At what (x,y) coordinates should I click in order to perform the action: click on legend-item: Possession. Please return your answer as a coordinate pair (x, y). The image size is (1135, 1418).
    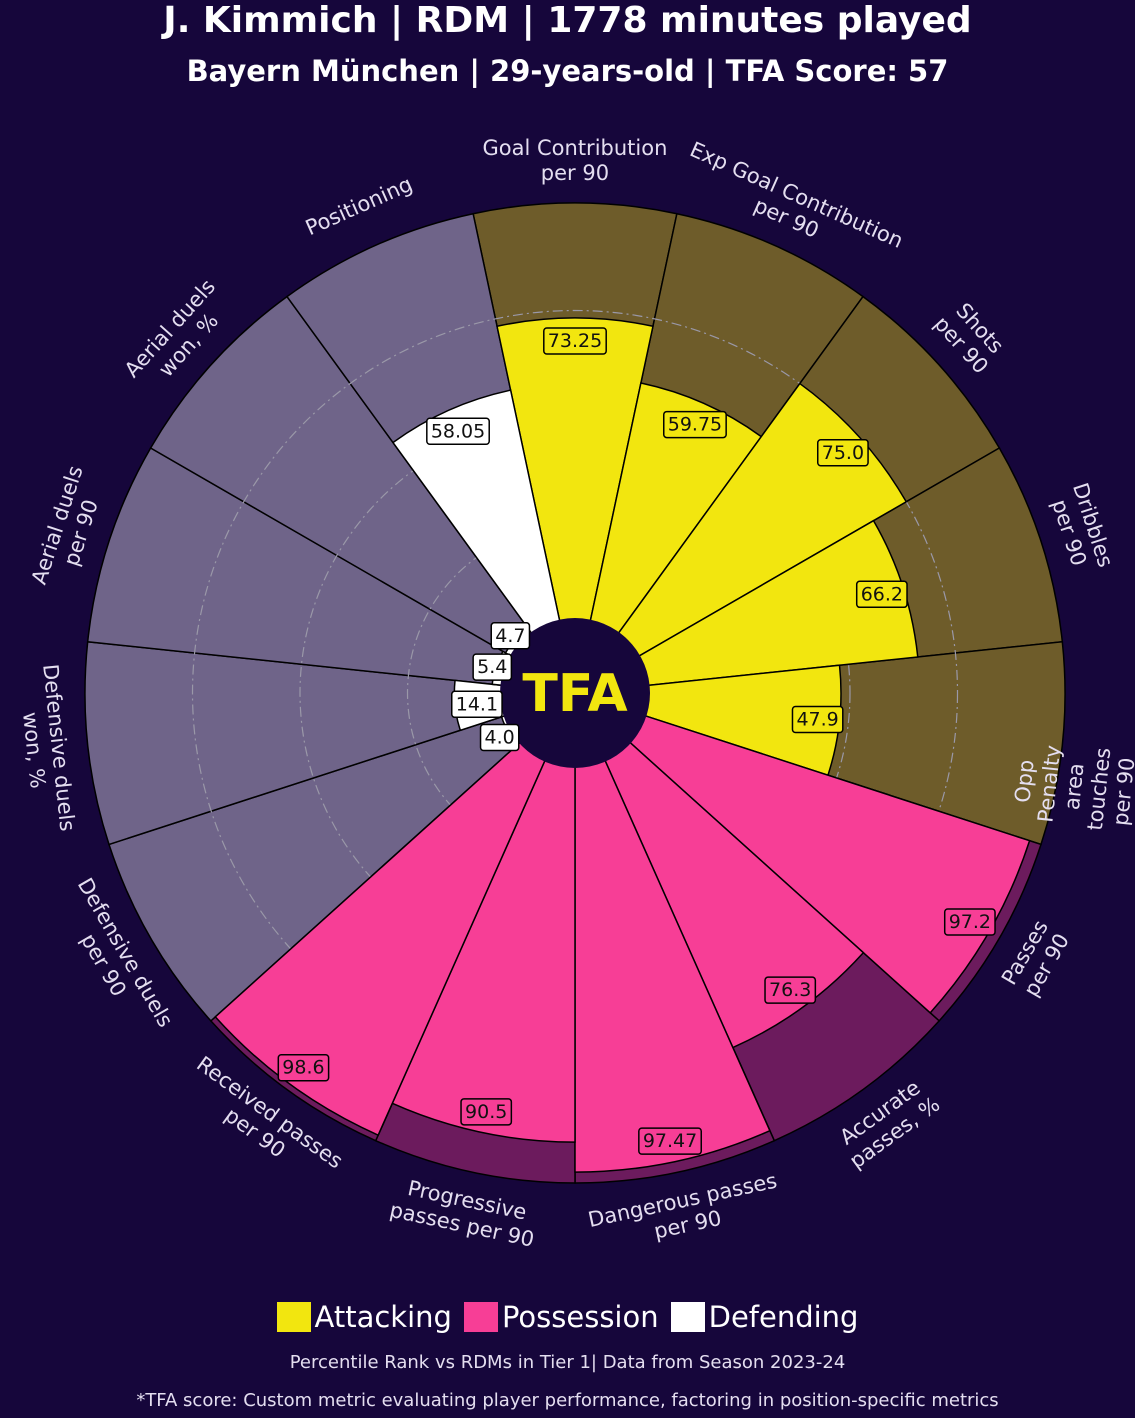
    Looking at the image, I should click on (561, 1317).